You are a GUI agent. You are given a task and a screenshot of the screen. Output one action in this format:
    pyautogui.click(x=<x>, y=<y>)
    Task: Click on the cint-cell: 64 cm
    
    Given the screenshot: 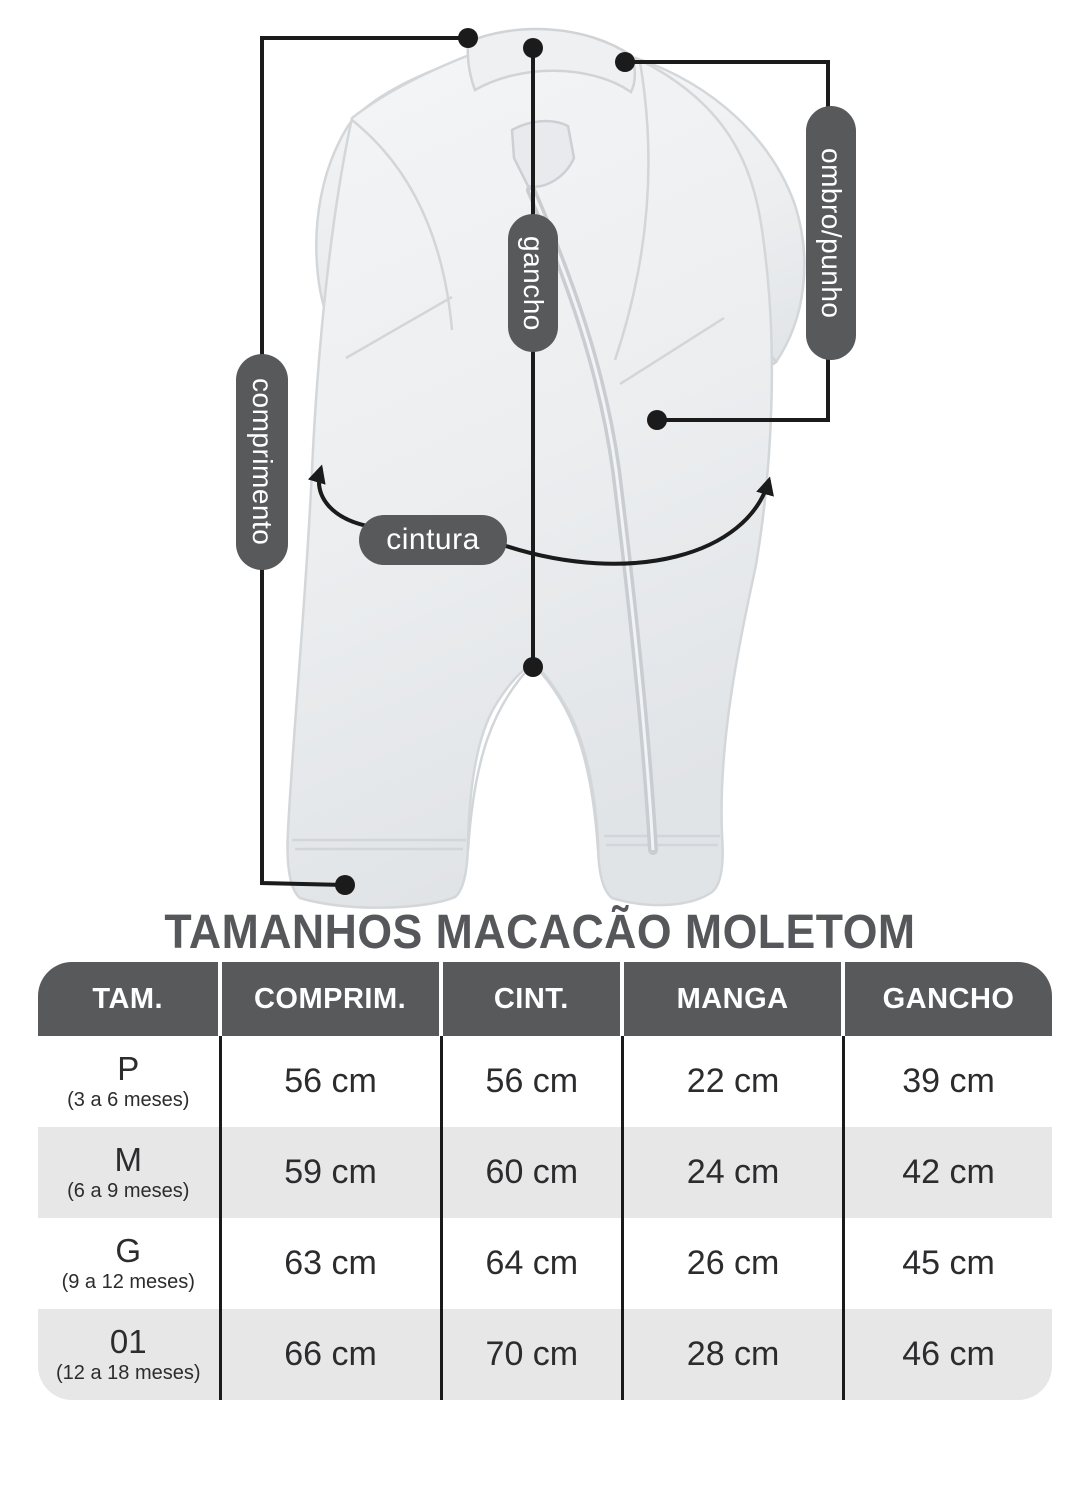 What is the action you would take?
    pyautogui.click(x=533, y=1263)
    